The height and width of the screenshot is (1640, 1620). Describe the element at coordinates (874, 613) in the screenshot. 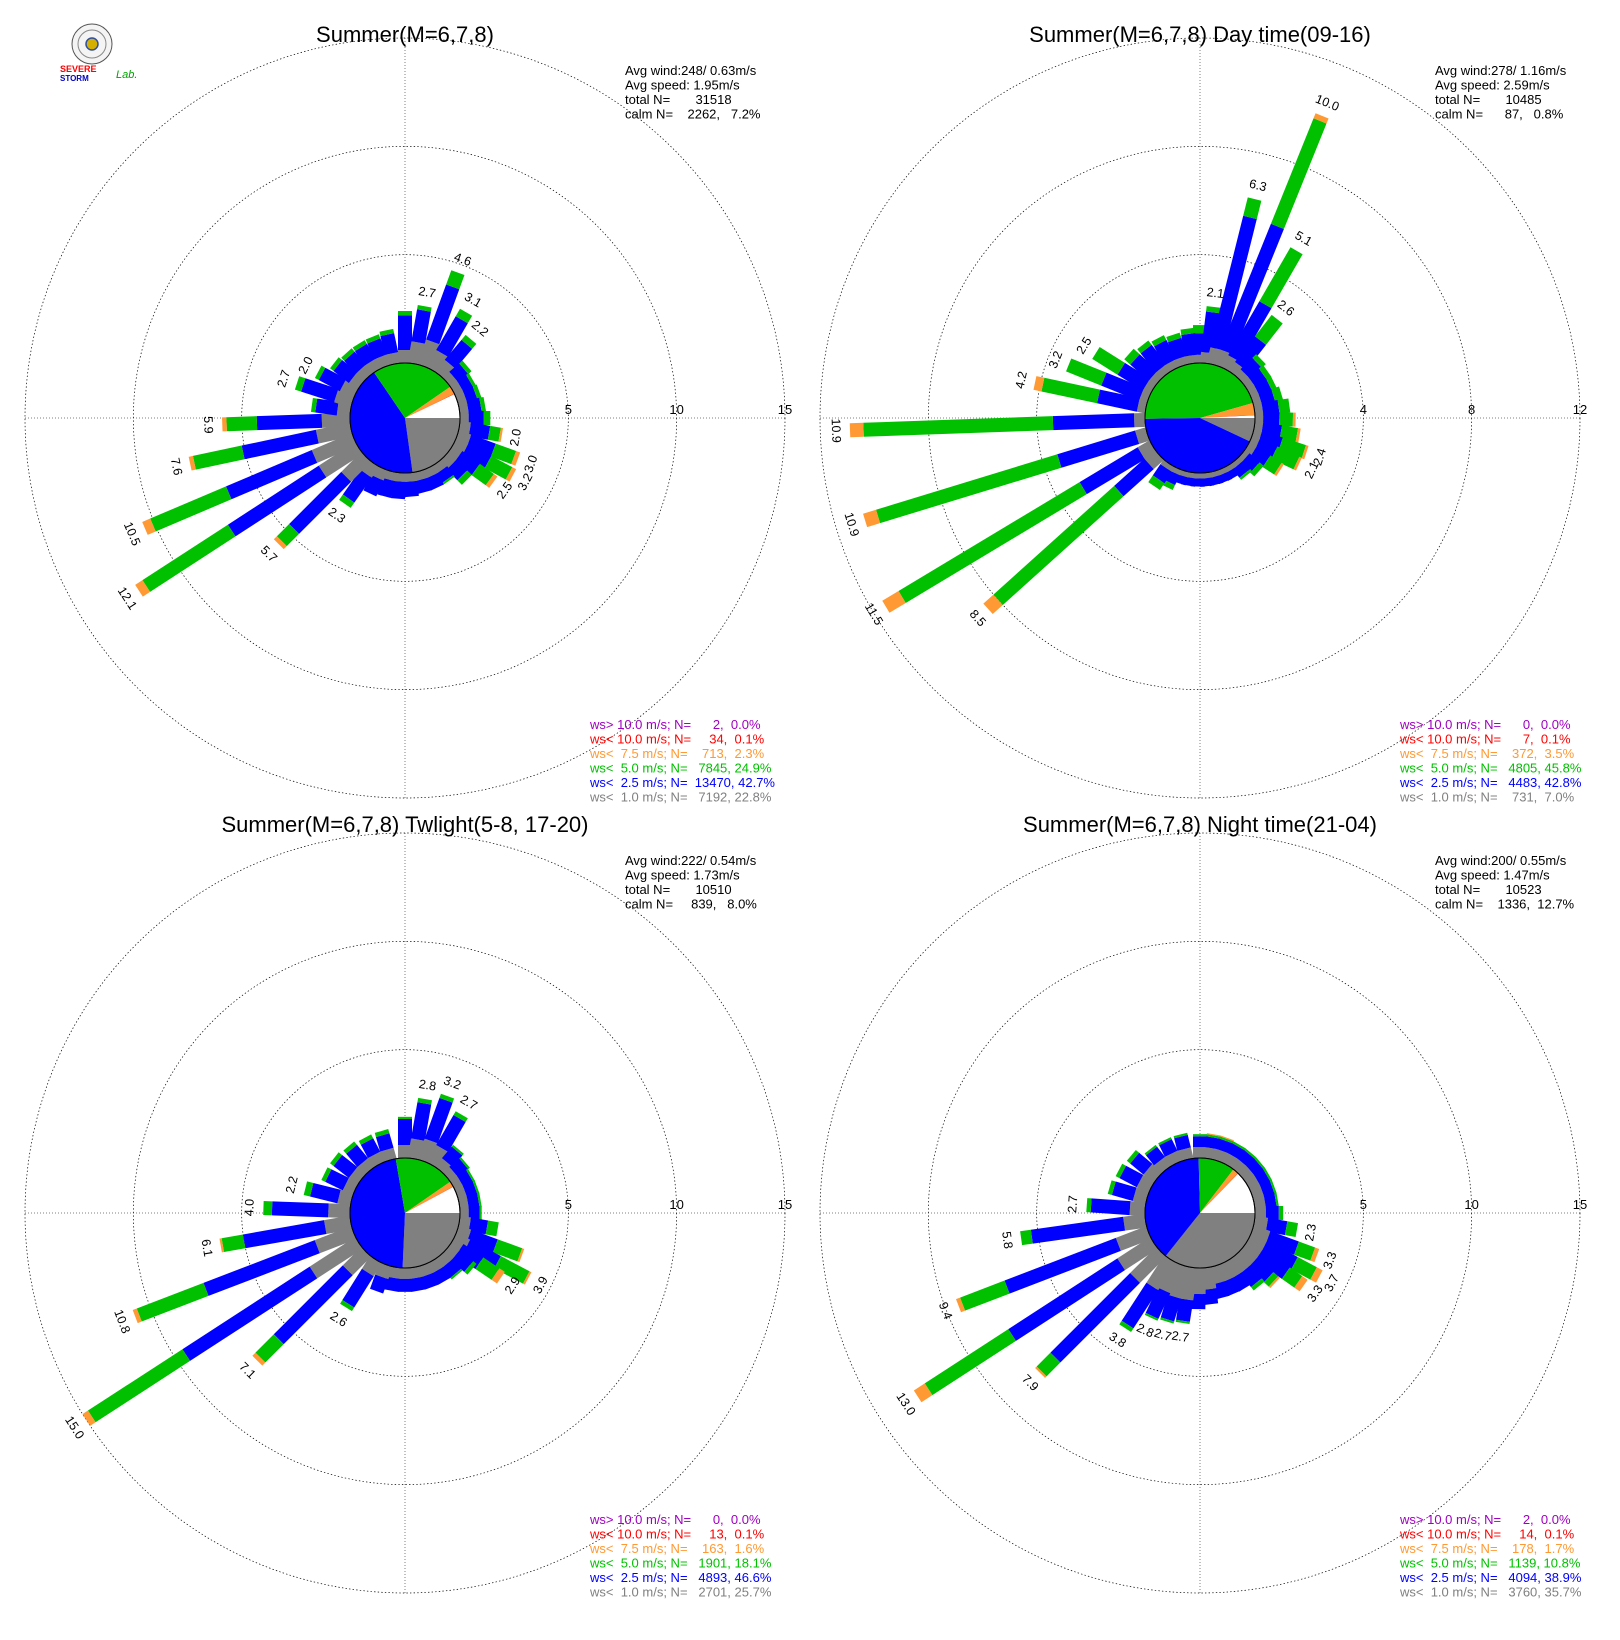

I see `bar-value-label: 11.5` at that location.